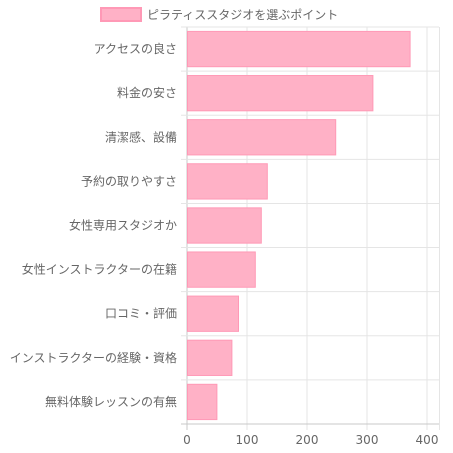 The height and width of the screenshot is (453, 453). Describe the element at coordinates (93, 357) in the screenshot. I see `category-label: インストラクターの経験・資格` at that location.